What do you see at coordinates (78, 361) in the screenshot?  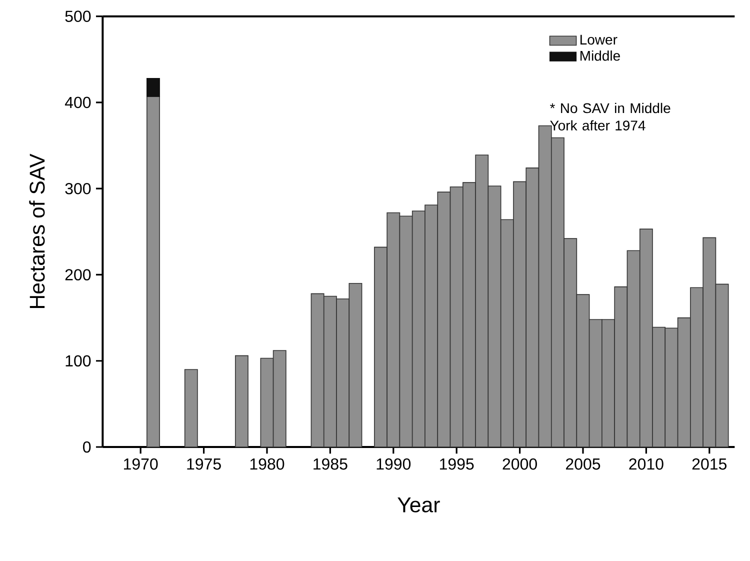 I see `y-tick-label: 100` at bounding box center [78, 361].